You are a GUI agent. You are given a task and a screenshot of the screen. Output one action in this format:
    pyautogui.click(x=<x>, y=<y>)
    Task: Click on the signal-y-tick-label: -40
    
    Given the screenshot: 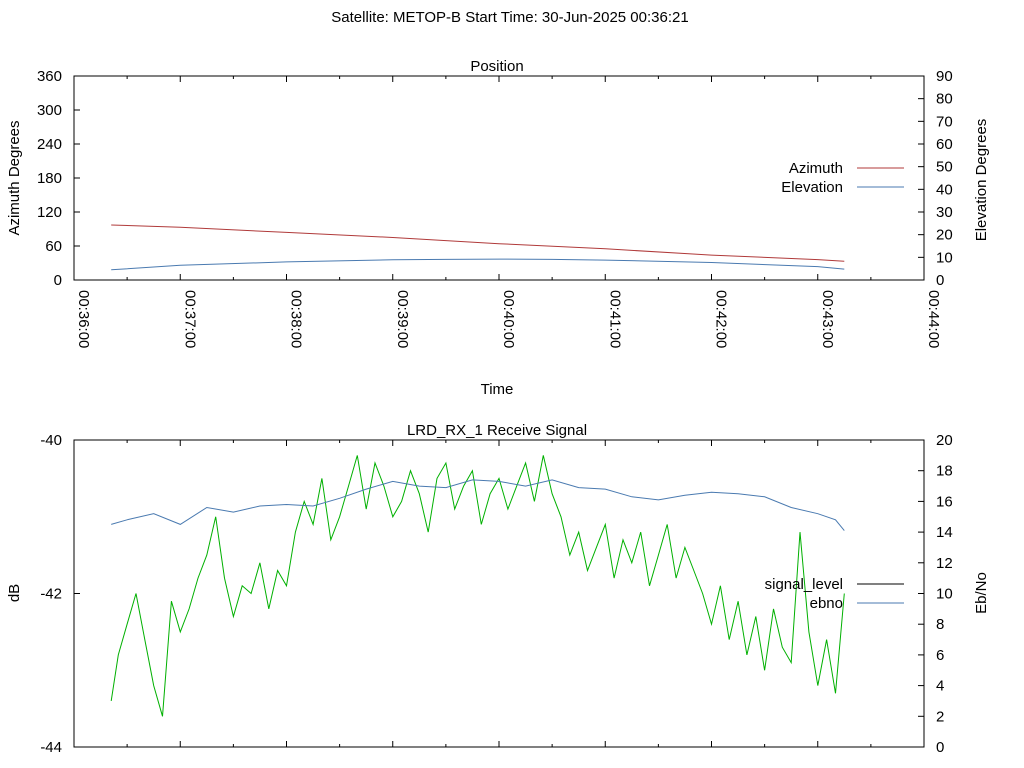 What is the action you would take?
    pyautogui.click(x=51, y=440)
    